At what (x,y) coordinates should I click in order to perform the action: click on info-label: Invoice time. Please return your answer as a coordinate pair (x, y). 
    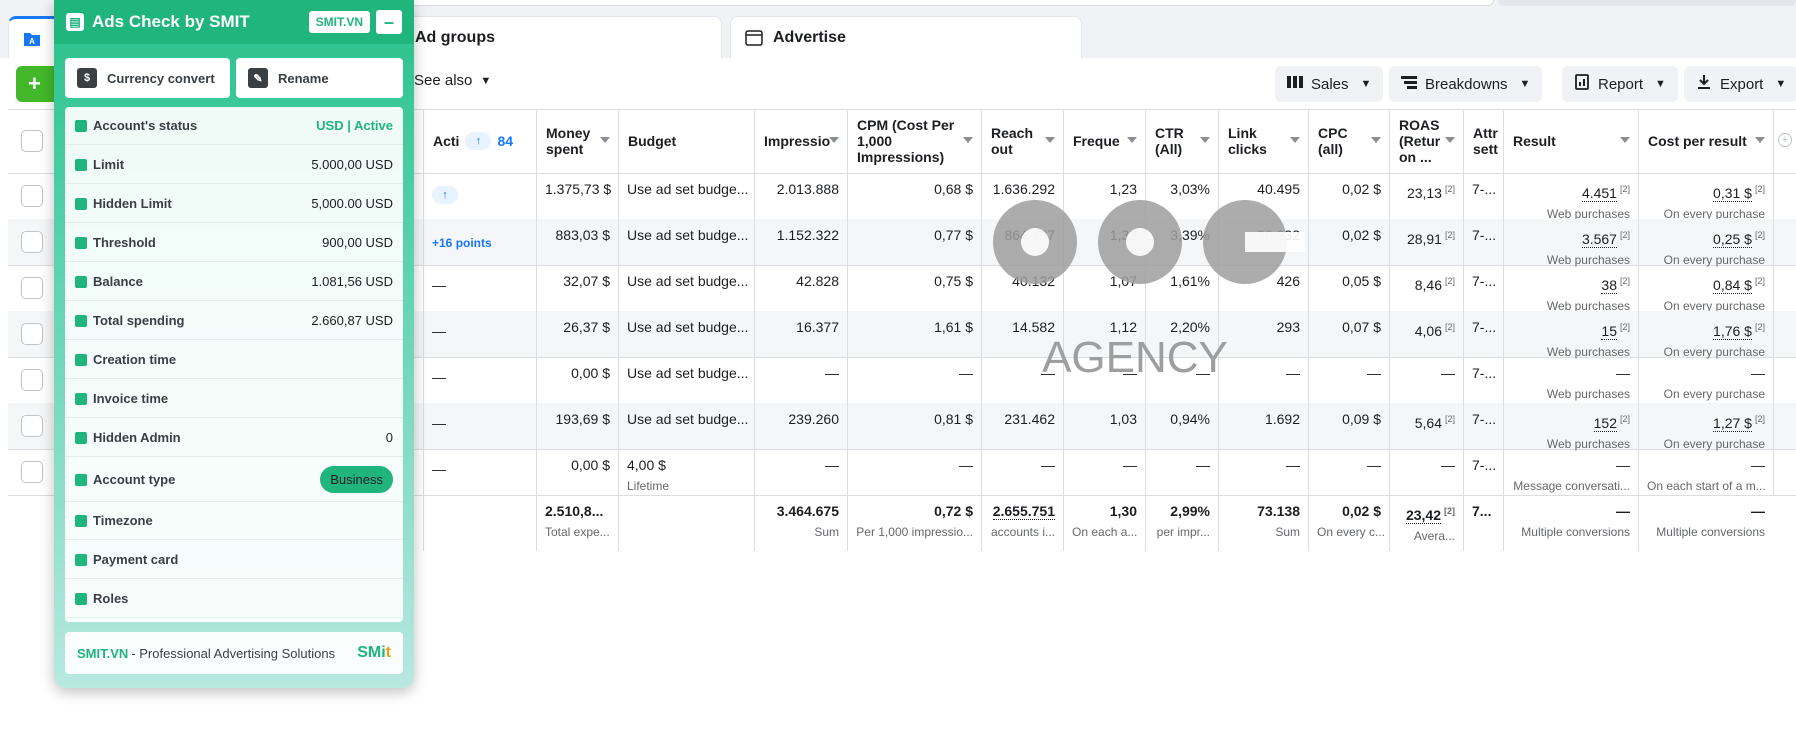
    Looking at the image, I should click on (131, 398).